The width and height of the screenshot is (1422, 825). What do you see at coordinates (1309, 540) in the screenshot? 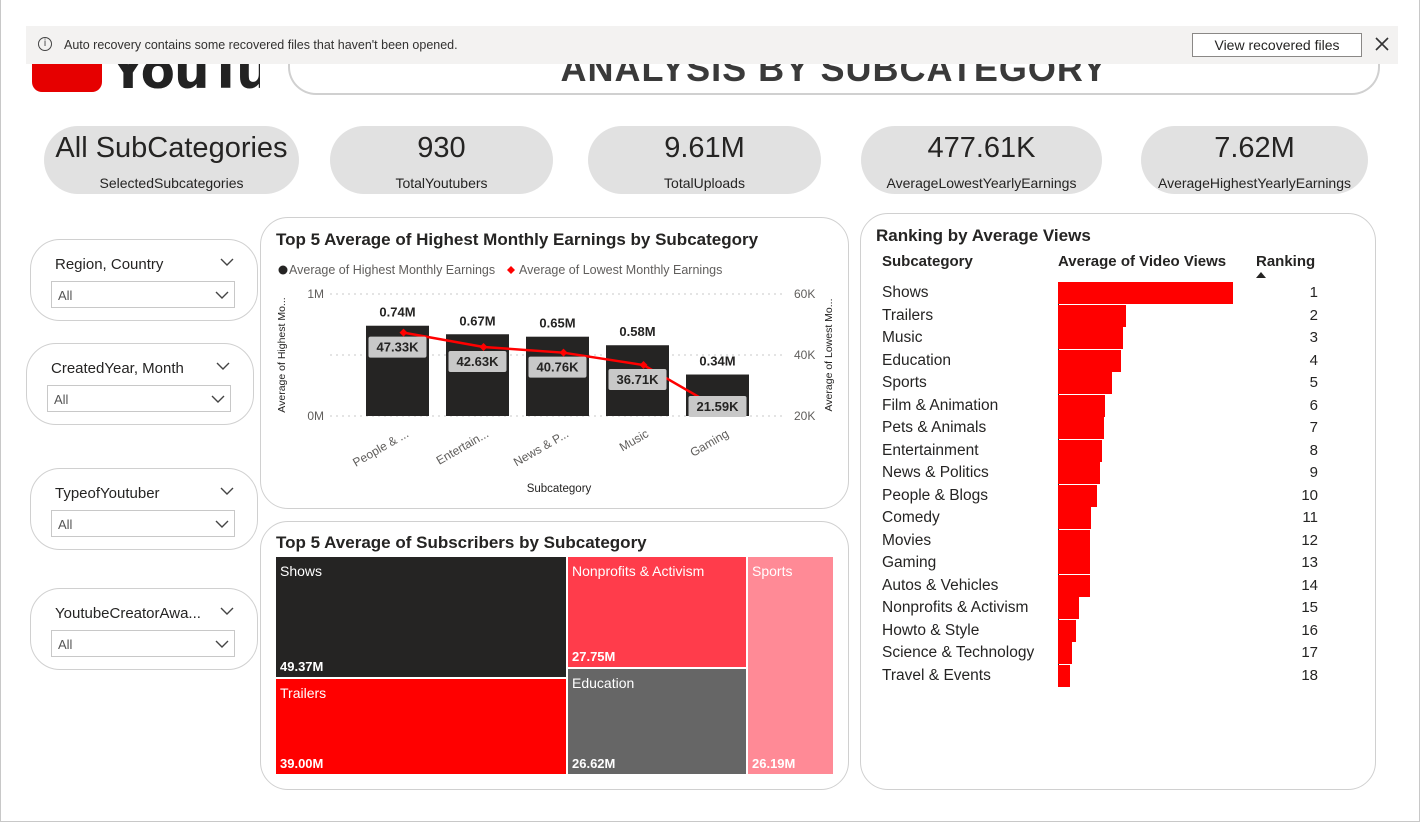
I see `row-ranking: 12` at bounding box center [1309, 540].